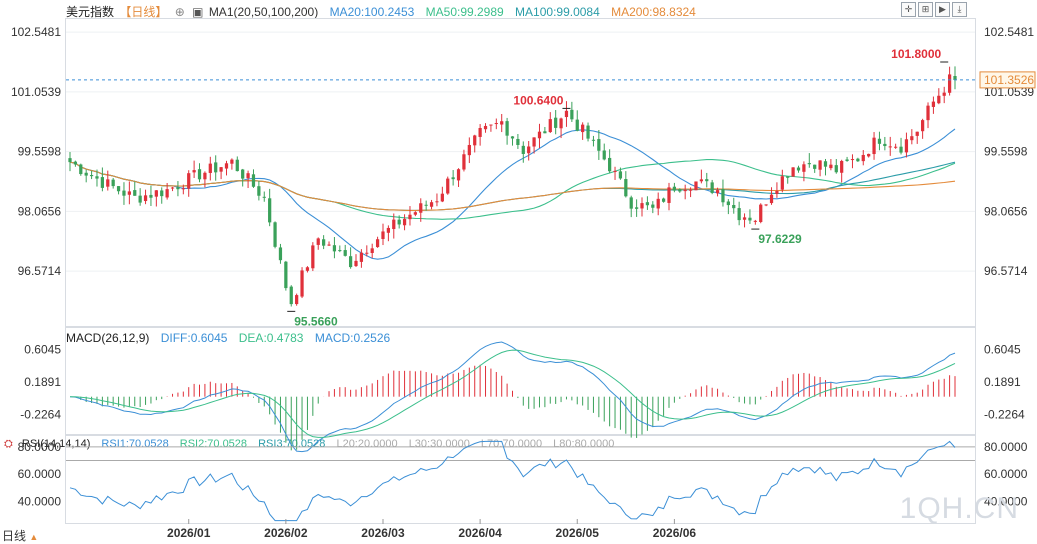  I want to click on ma200-line, so click(512, 186).